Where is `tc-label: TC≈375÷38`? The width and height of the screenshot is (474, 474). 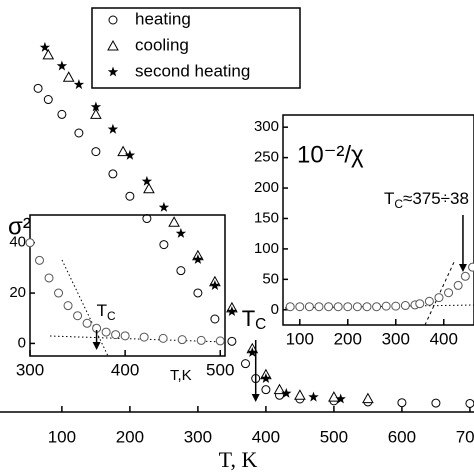 tc-label: TC≈375÷38 is located at coordinates (426, 200).